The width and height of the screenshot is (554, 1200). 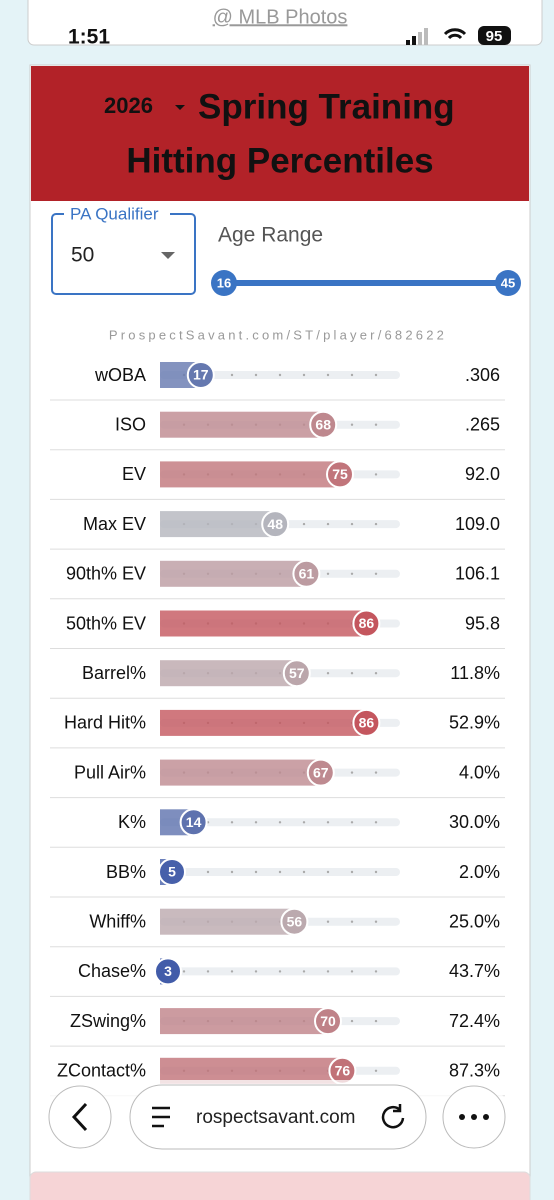 I want to click on percentile: 76, so click(x=343, y=1071).